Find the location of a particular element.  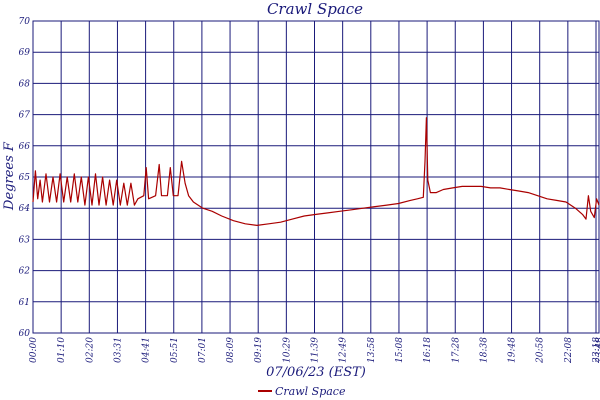

y-tick-label: 68 is located at coordinates (25, 84).